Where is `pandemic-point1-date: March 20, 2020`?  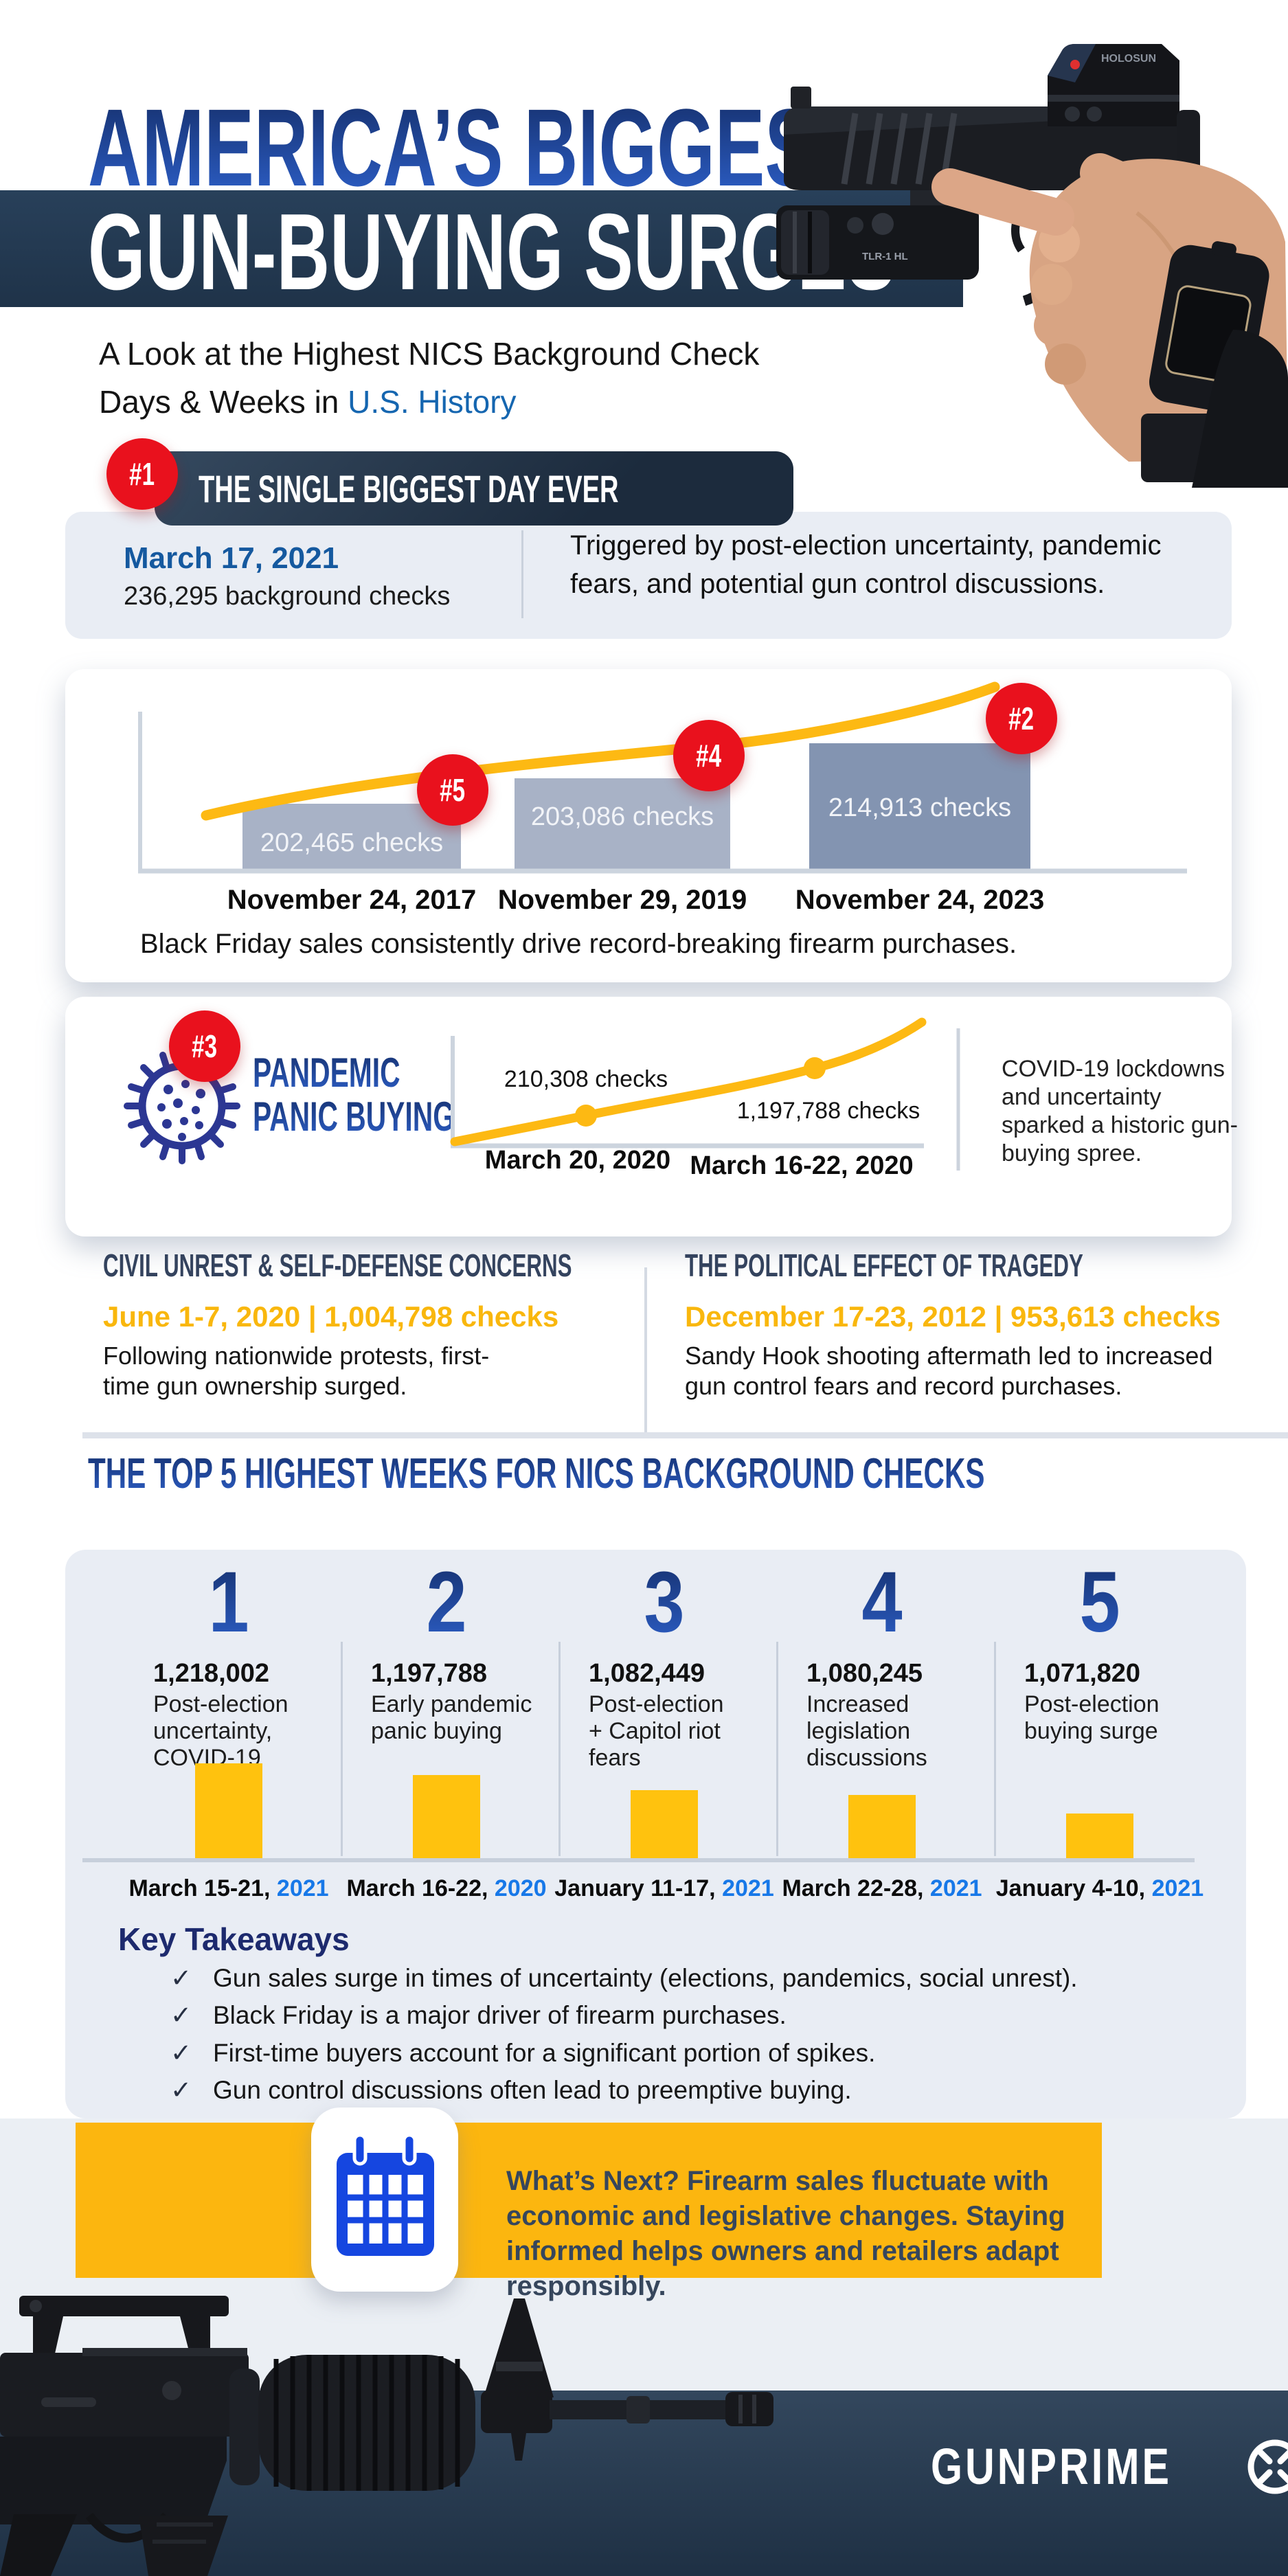 pandemic-point1-date: March 20, 2020 is located at coordinates (577, 1160).